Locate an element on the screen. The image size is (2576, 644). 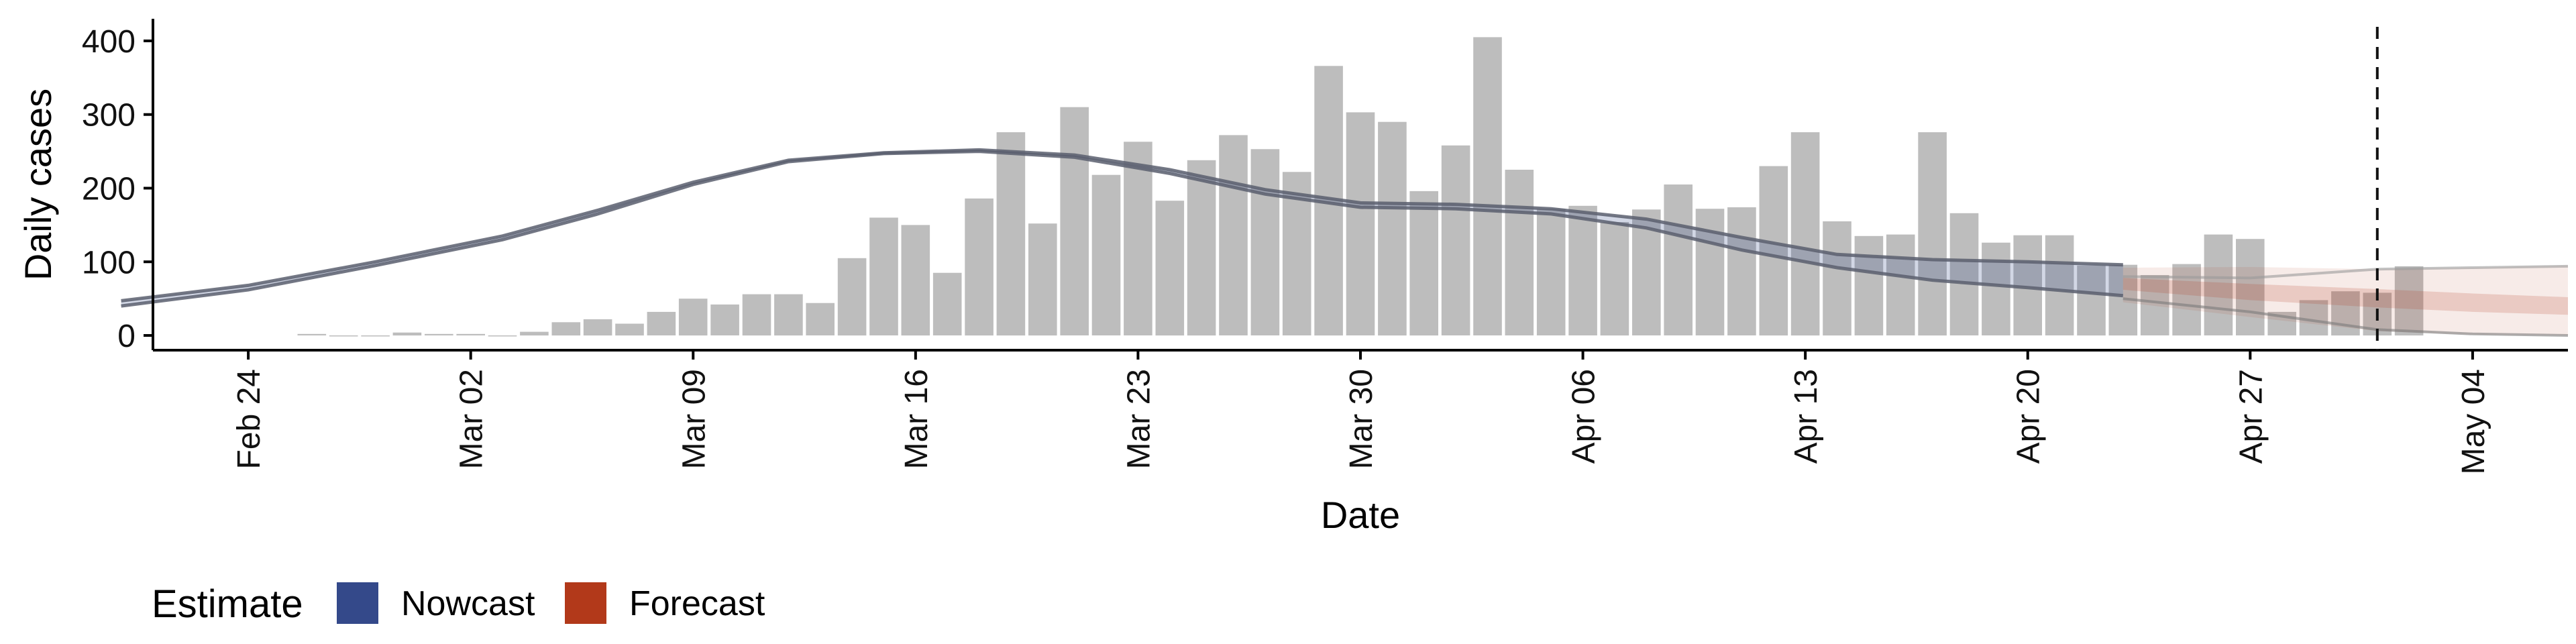
x-tick-label: Mar 23 is located at coordinates (1139, 419).